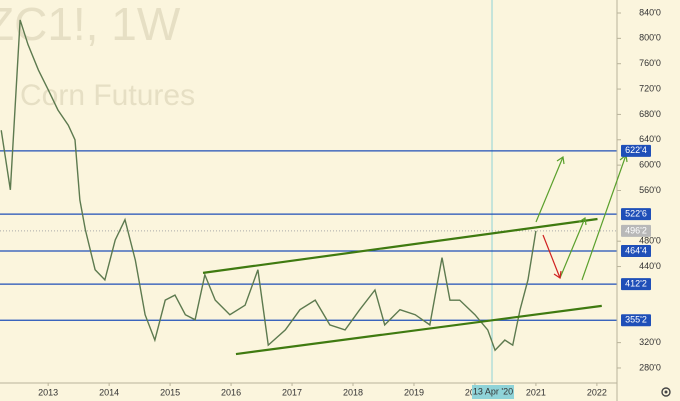  What do you see at coordinates (231, 392) in the screenshot?
I see `x-tick-label: 2016` at bounding box center [231, 392].